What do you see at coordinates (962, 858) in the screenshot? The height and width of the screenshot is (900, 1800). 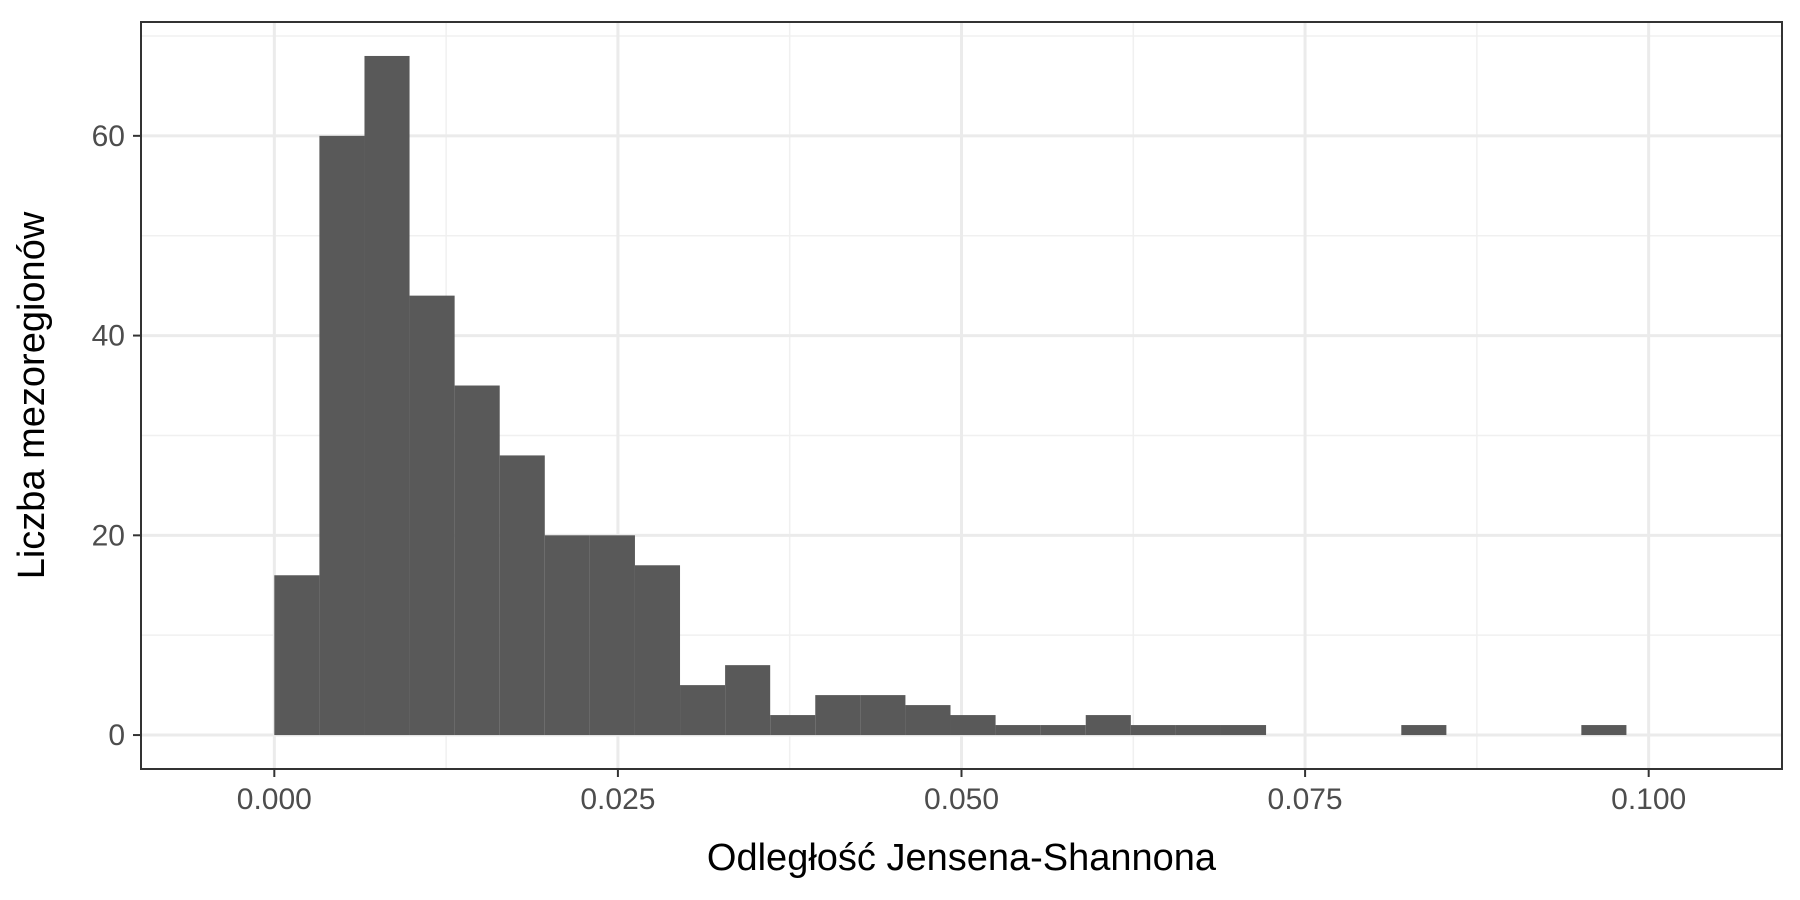 I see `x-axis-title: Odległość Jensena-Shannona` at bounding box center [962, 858].